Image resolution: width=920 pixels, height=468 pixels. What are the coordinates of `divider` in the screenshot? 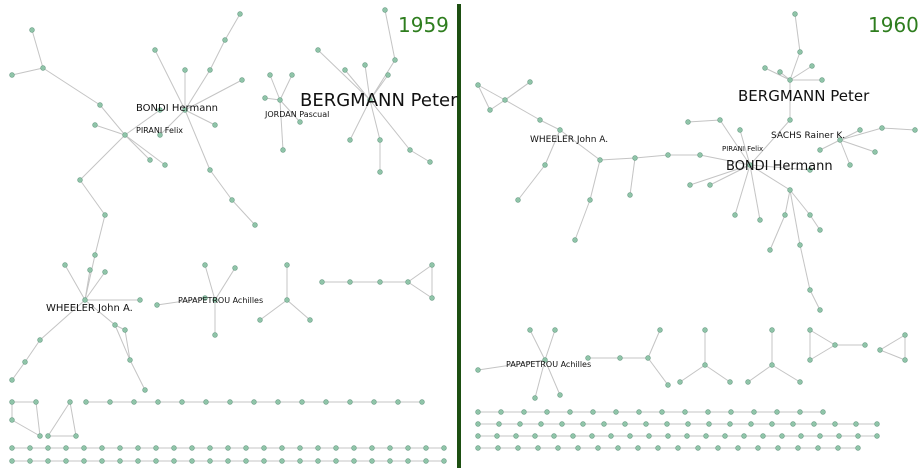 It's located at (459, 236).